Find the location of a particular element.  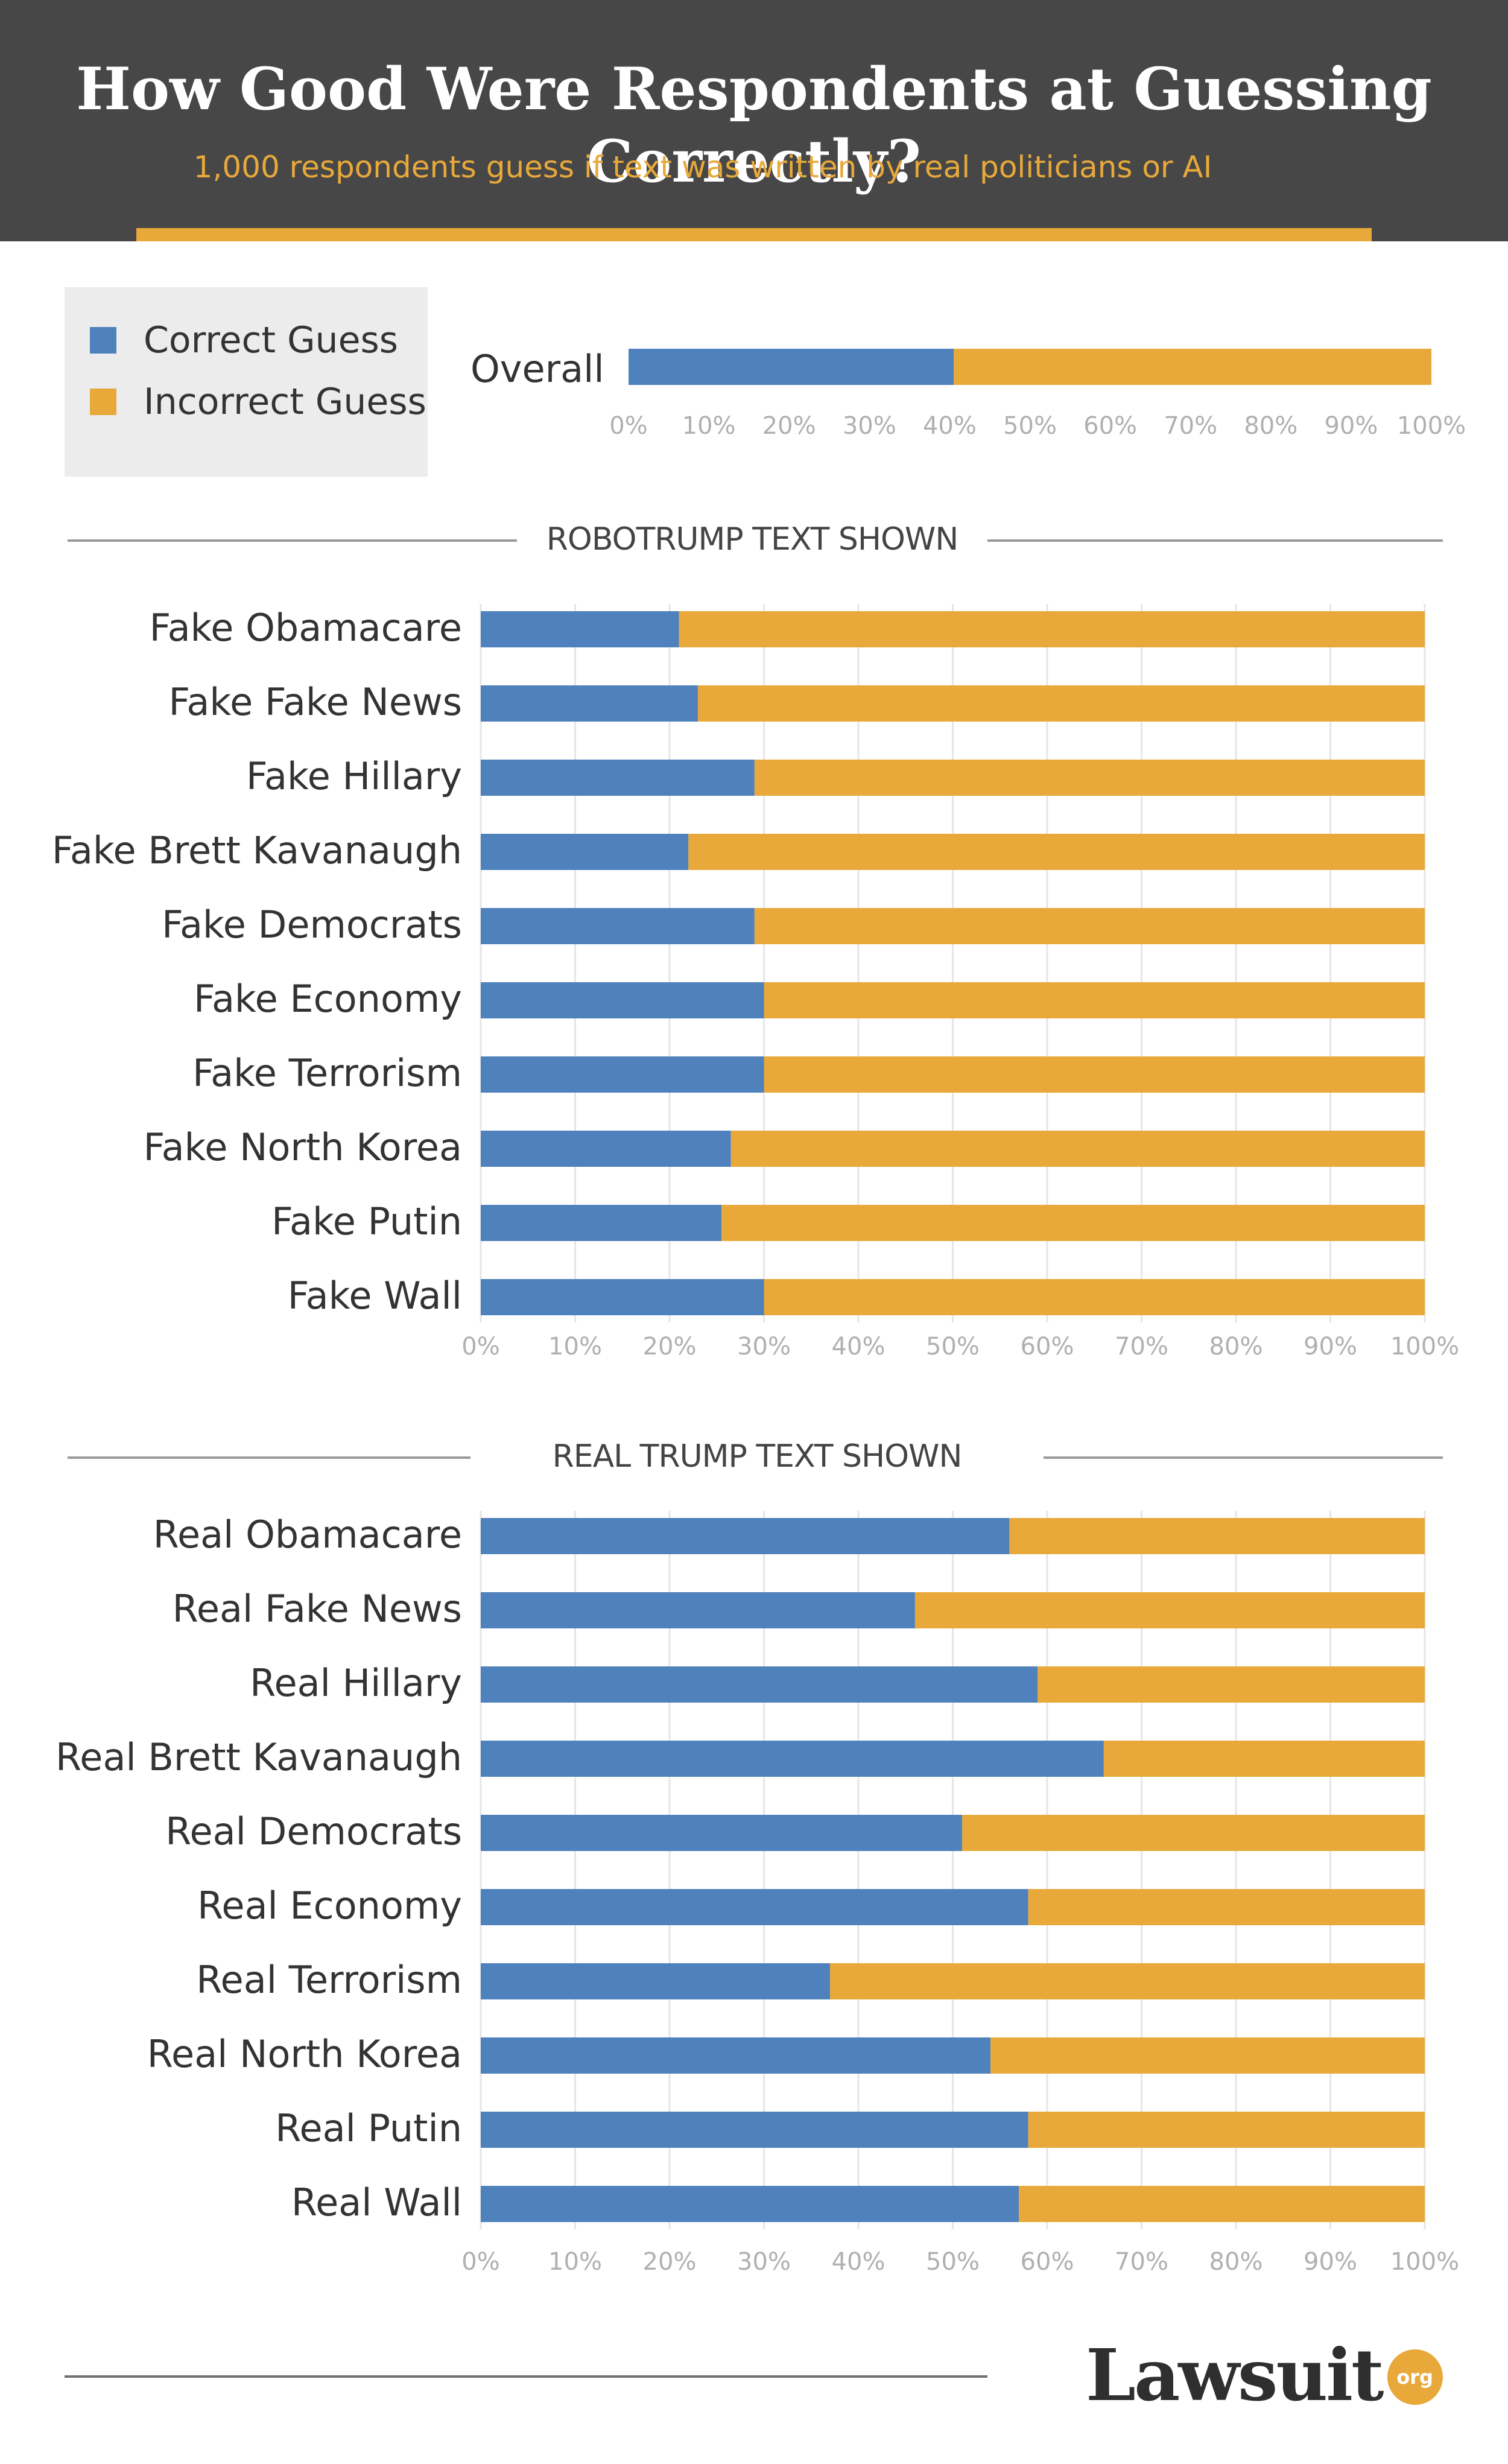

bar-incorrect-real-wall is located at coordinates (1222, 2204).